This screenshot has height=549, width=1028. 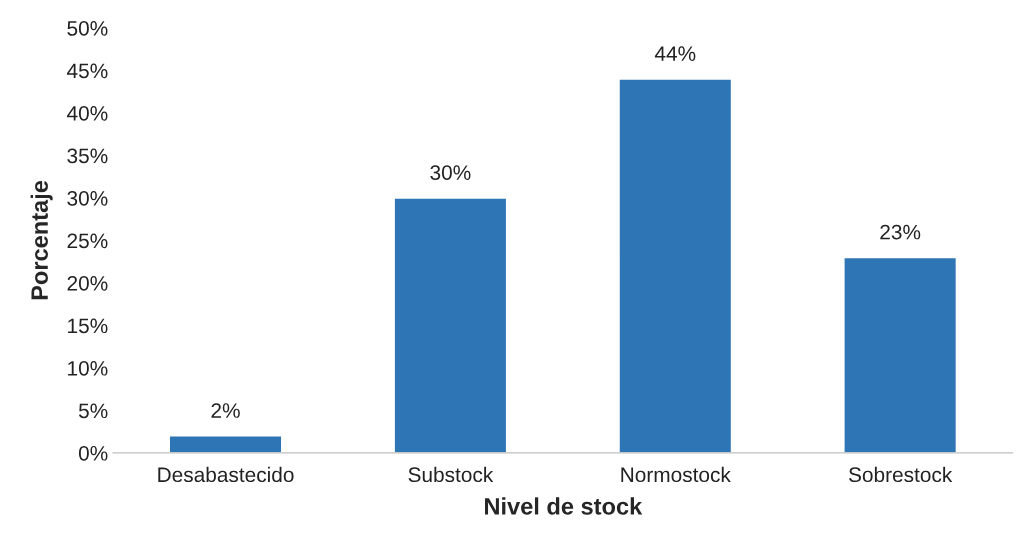 I want to click on y-tick-label: 15%, so click(x=88, y=326).